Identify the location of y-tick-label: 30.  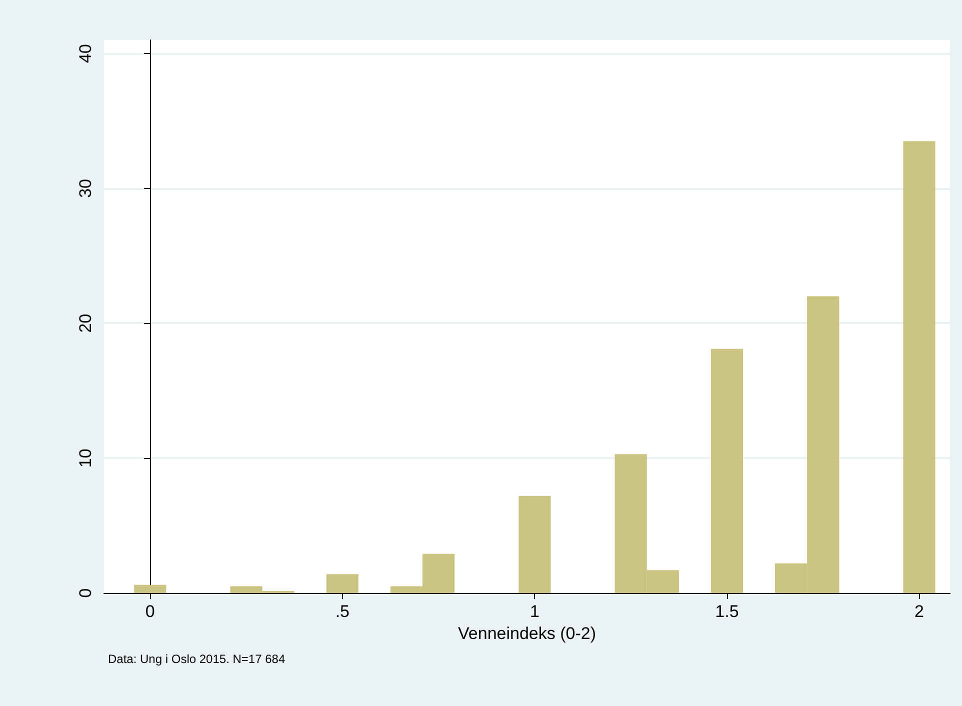
(85, 188).